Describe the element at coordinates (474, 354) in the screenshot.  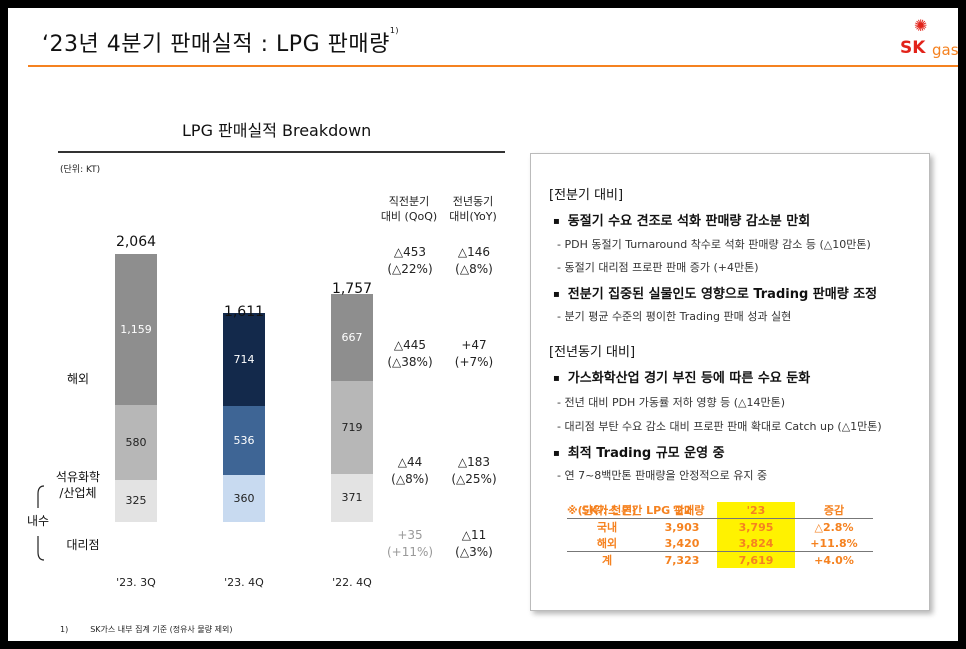
I see `yoy-overseas: +47 (+7%)` at that location.